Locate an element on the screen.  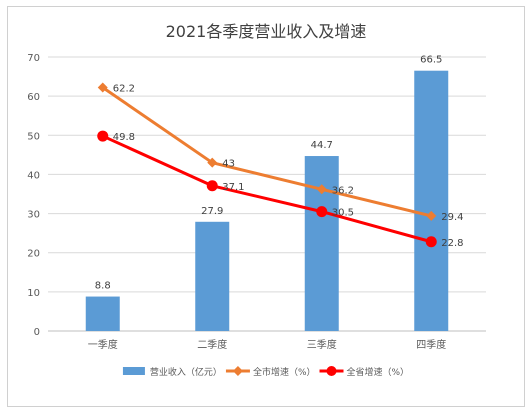
data-label: 30.5 is located at coordinates (343, 213).